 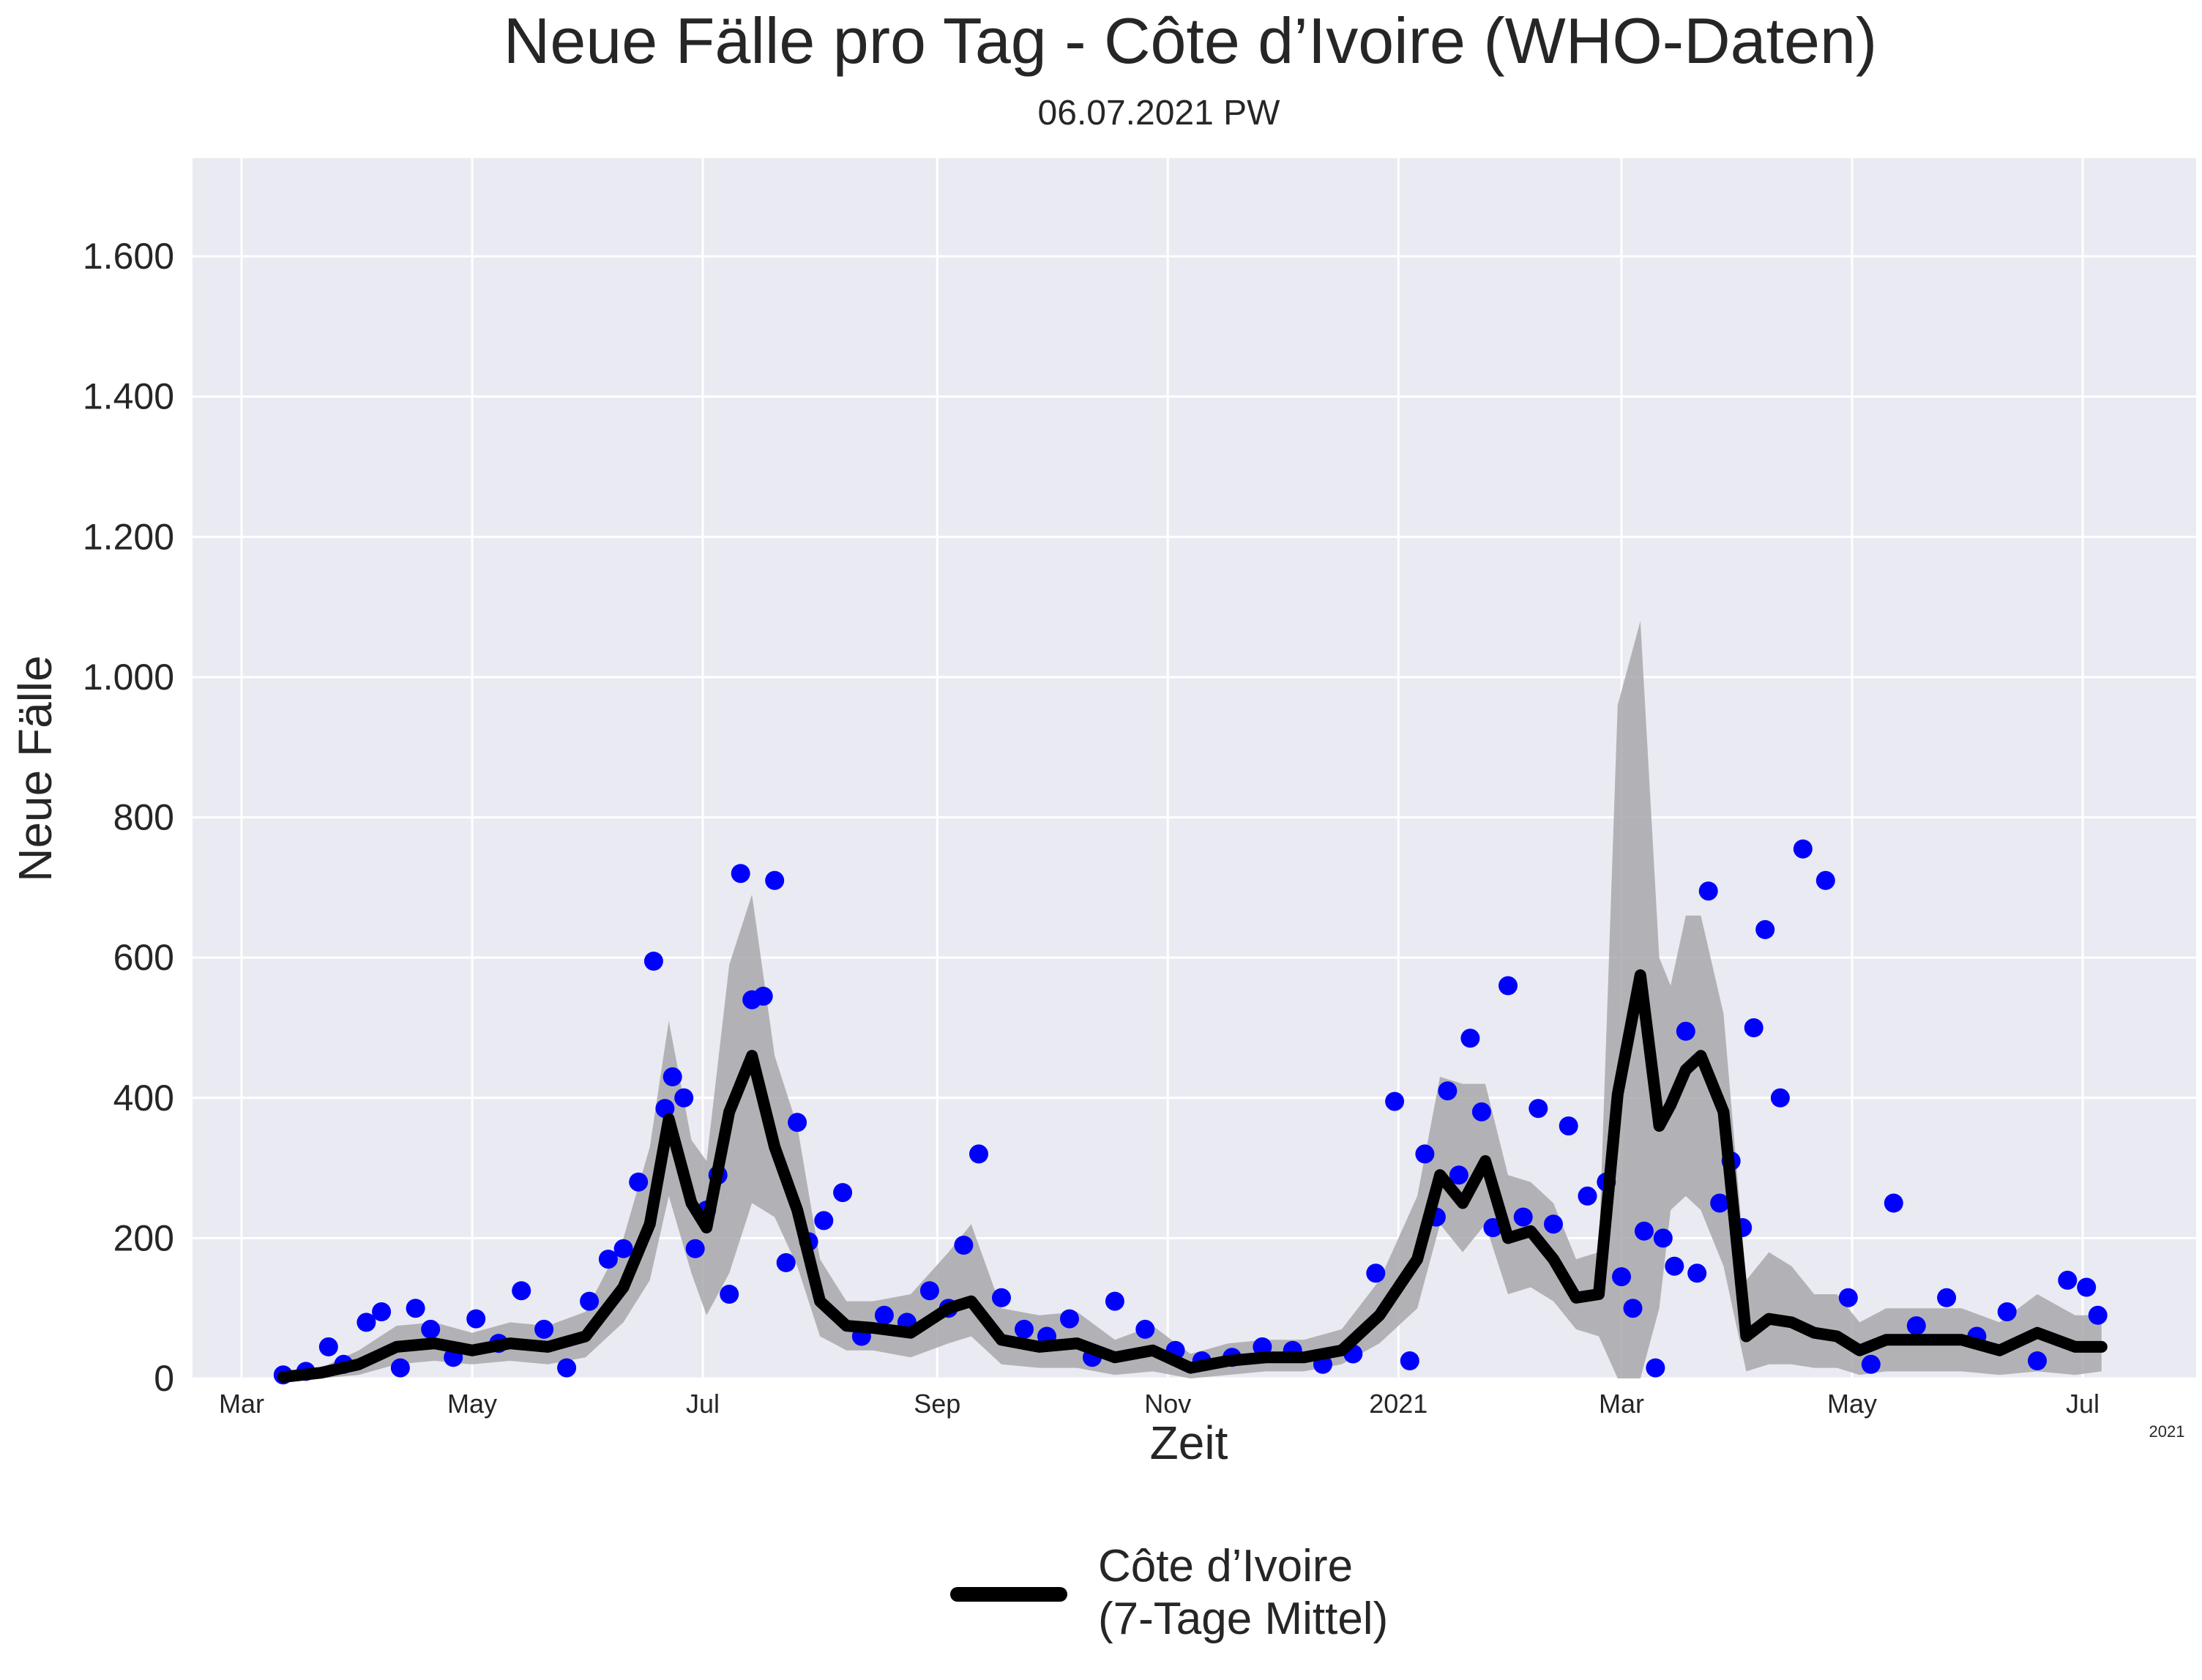 I want to click on legend-label: Côte d’Ivoire (7-Tage Mittel), so click(x=1243, y=1592).